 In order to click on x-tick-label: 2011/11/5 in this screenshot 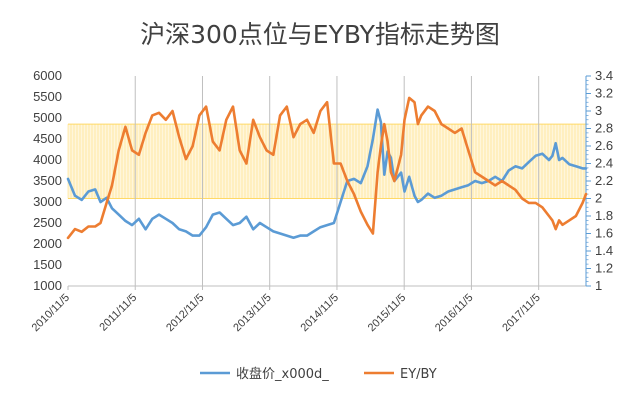, I will do `click(118, 313)`.